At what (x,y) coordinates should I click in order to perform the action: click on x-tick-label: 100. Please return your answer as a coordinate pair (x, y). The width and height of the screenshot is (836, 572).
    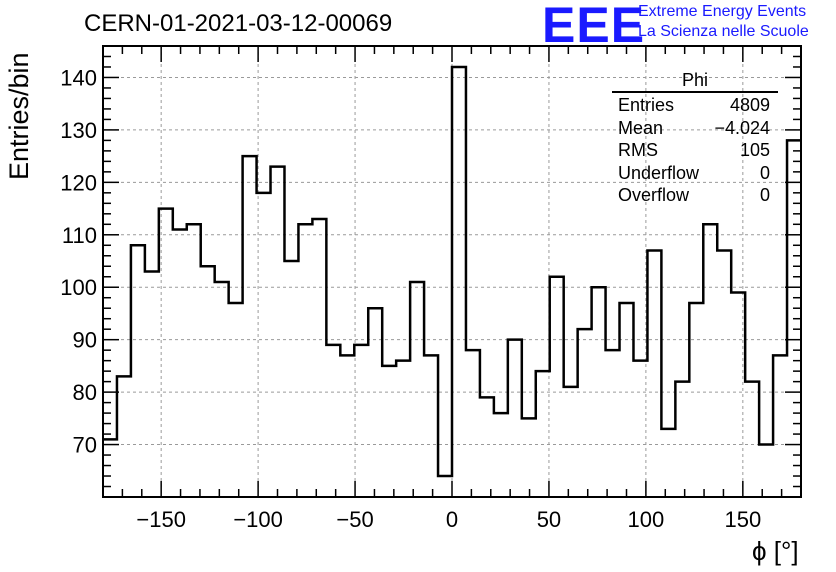
    Looking at the image, I should click on (646, 519).